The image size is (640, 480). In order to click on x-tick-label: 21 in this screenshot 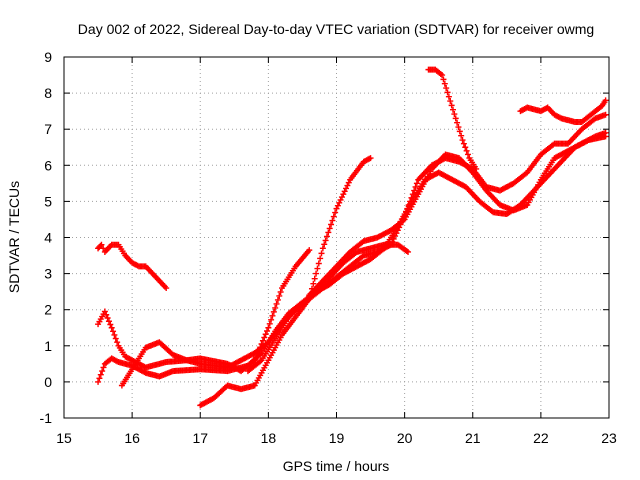, I will do `click(473, 438)`.